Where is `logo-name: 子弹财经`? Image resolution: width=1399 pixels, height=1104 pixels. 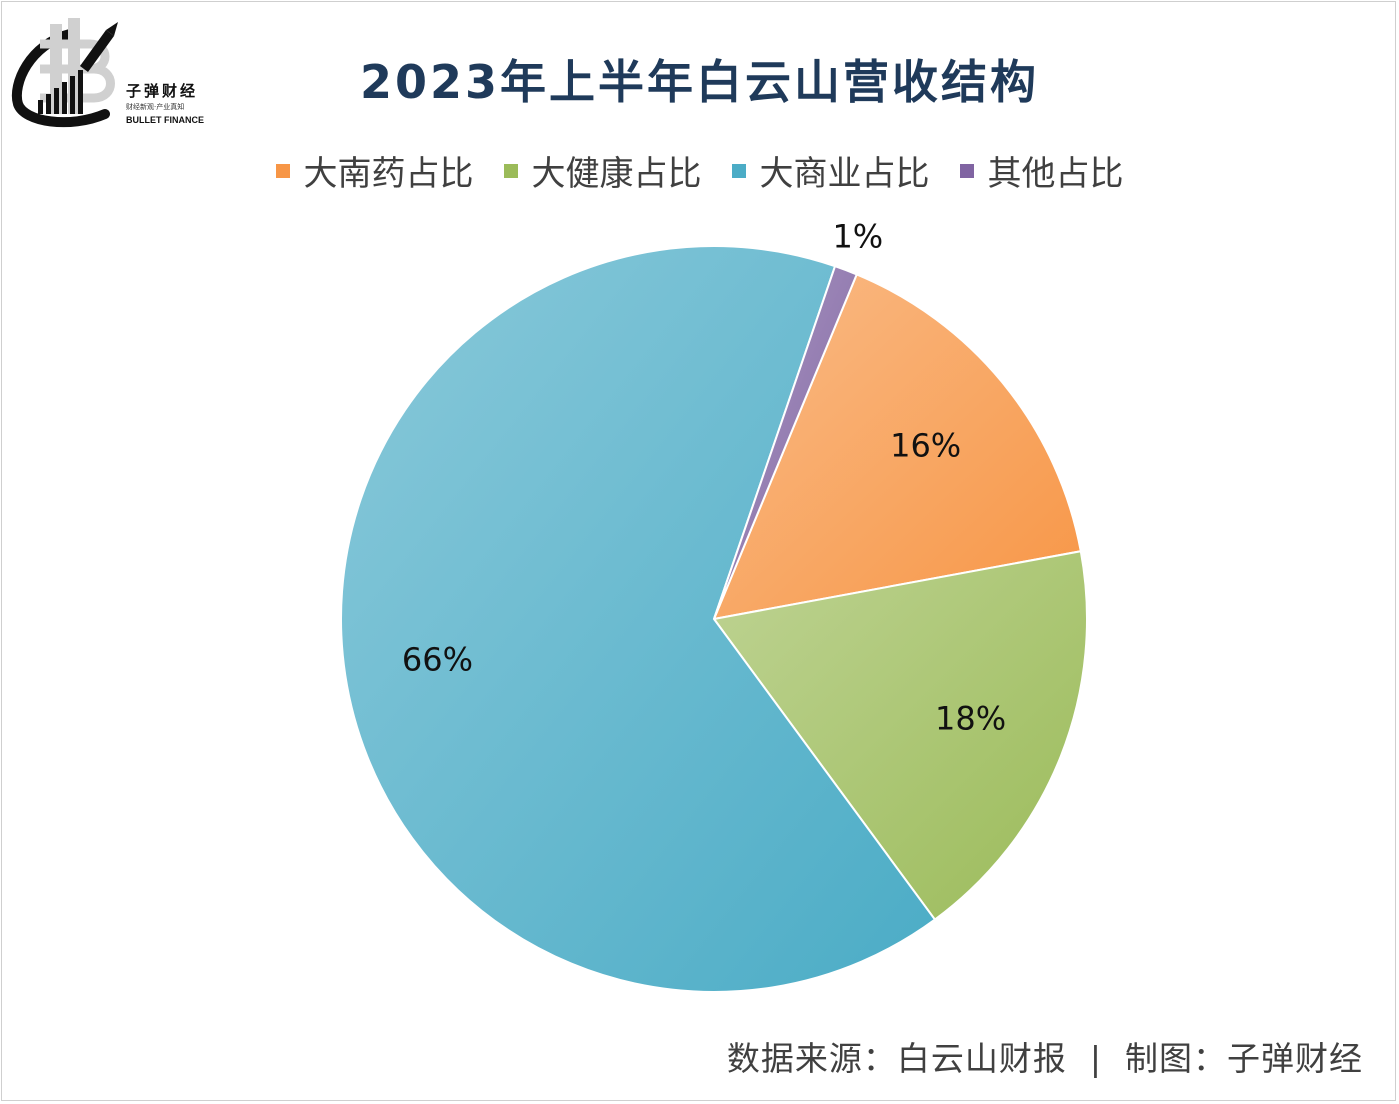 logo-name: 子弹财经 is located at coordinates (162, 91).